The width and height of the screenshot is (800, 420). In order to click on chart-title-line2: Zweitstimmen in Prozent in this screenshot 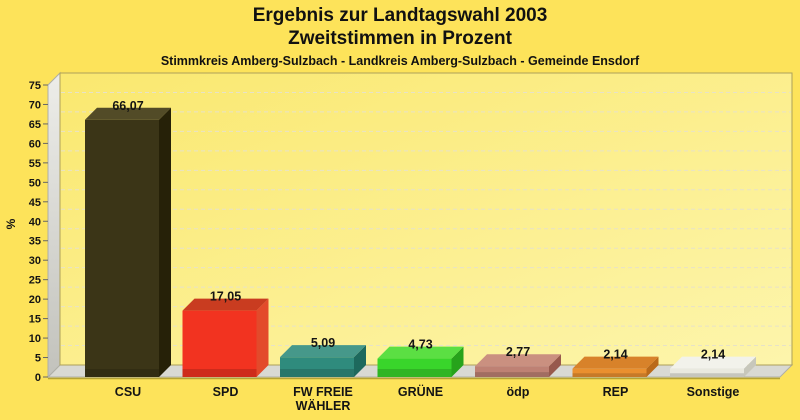, I will do `click(400, 38)`.